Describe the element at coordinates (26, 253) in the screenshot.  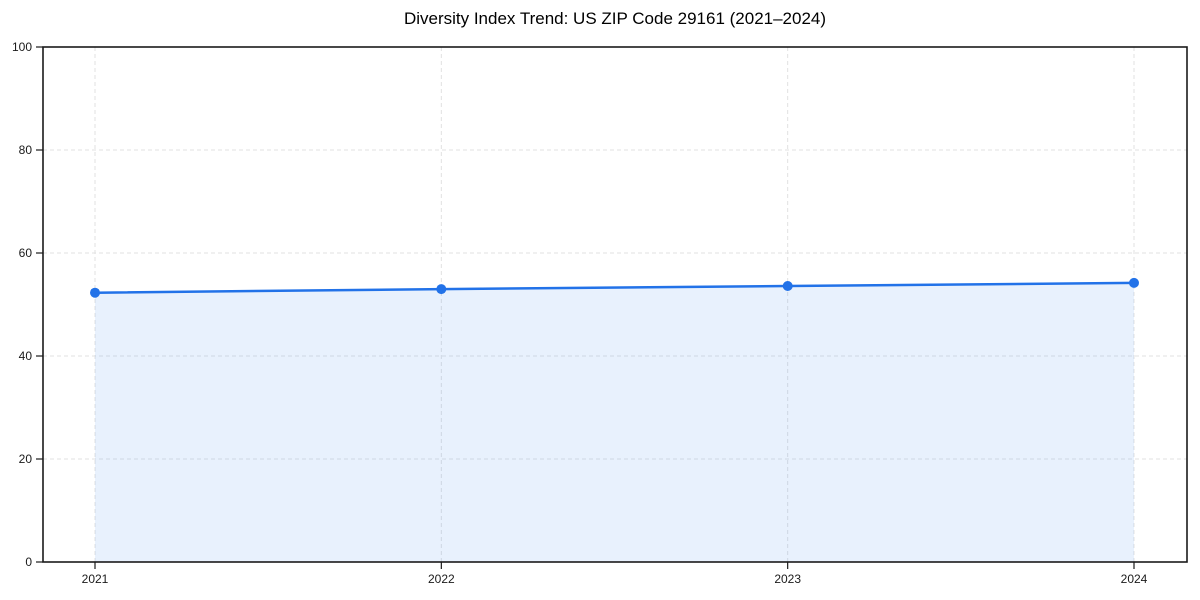
I see `y-tick-label: 60` at that location.